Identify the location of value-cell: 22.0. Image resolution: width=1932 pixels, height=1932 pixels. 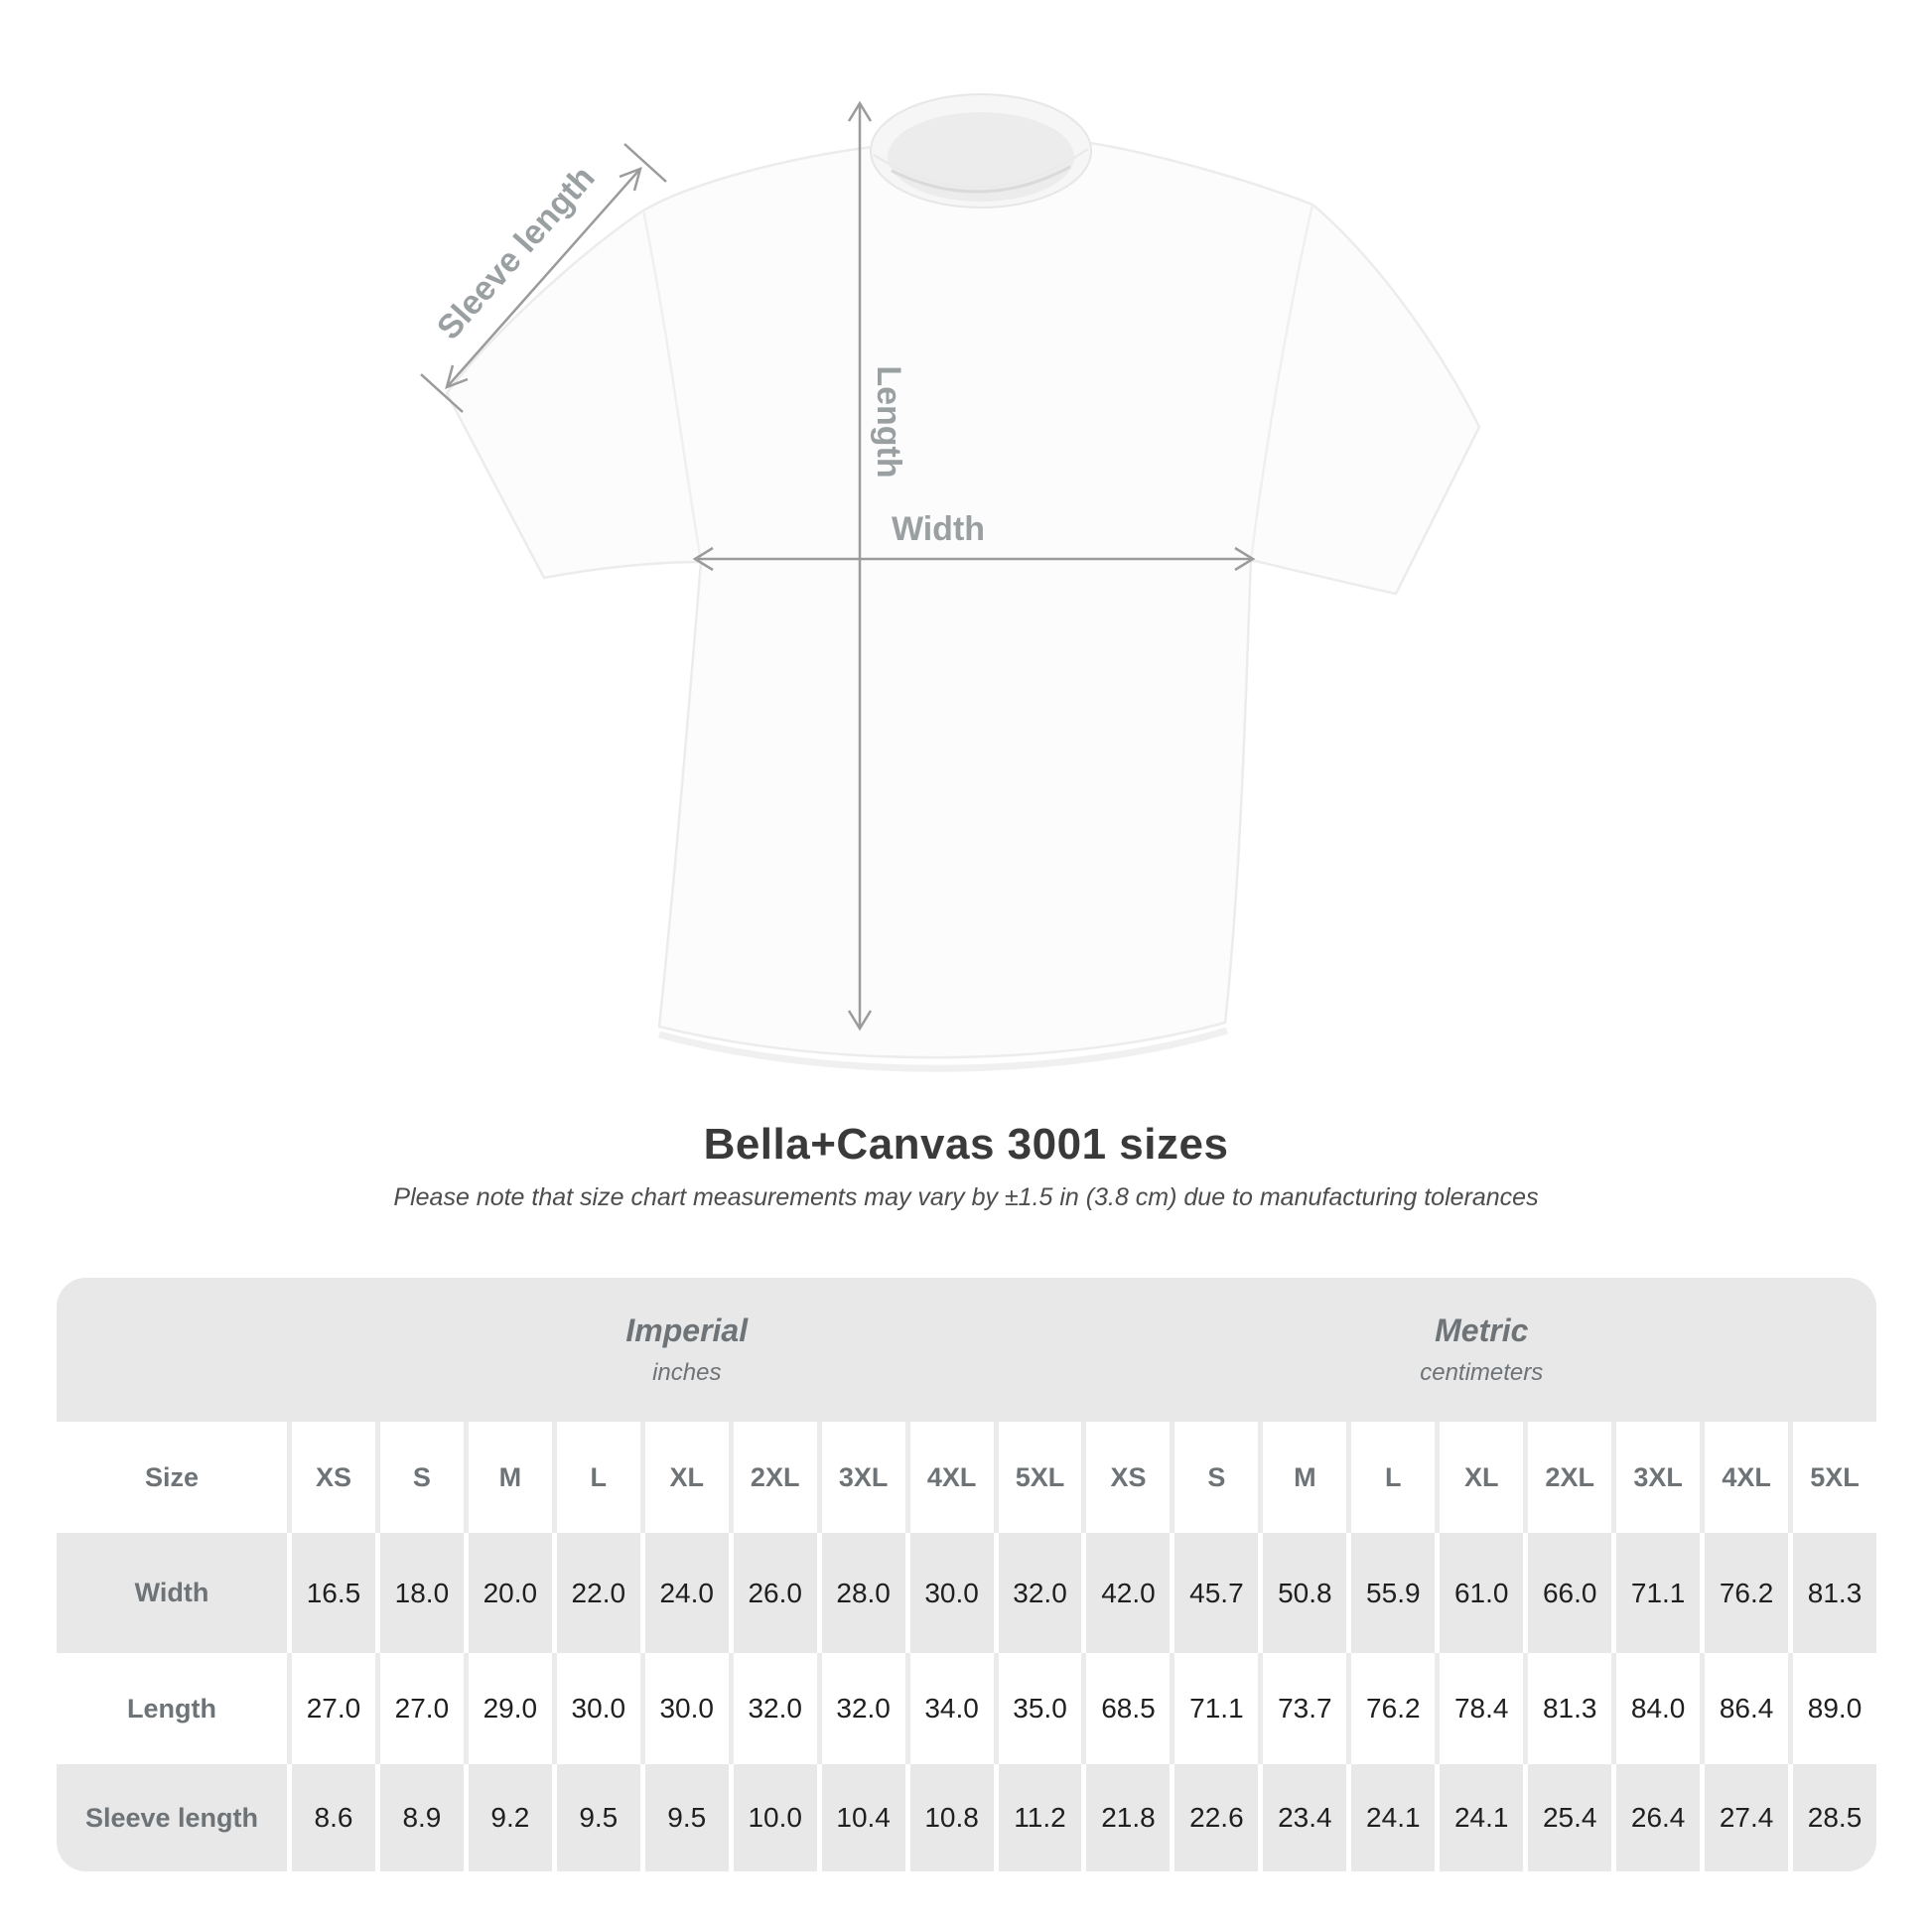
(598, 1593).